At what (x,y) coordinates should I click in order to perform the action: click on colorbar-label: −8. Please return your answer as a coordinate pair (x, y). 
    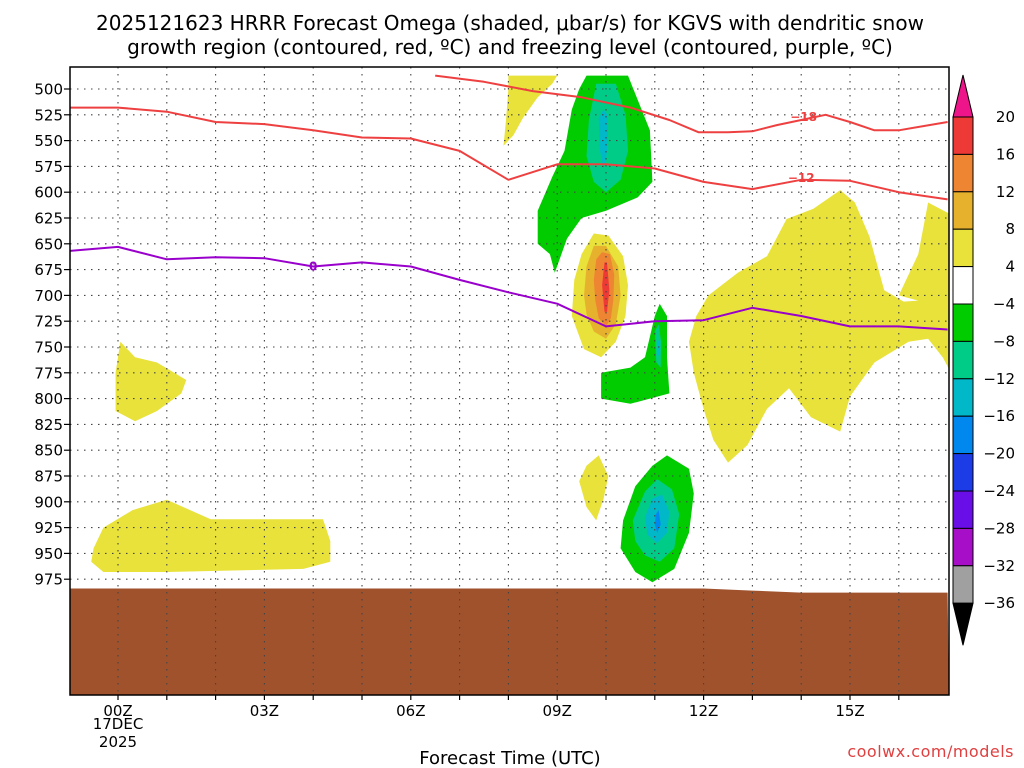
    Looking at the image, I should click on (1004, 341).